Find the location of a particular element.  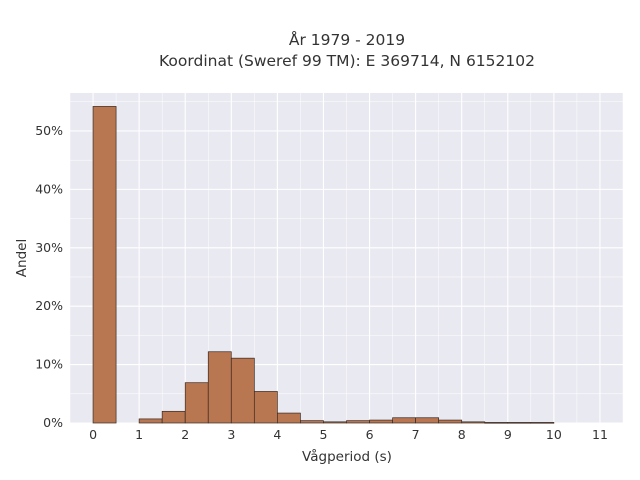

x-tick-label: 3 is located at coordinates (231, 434).